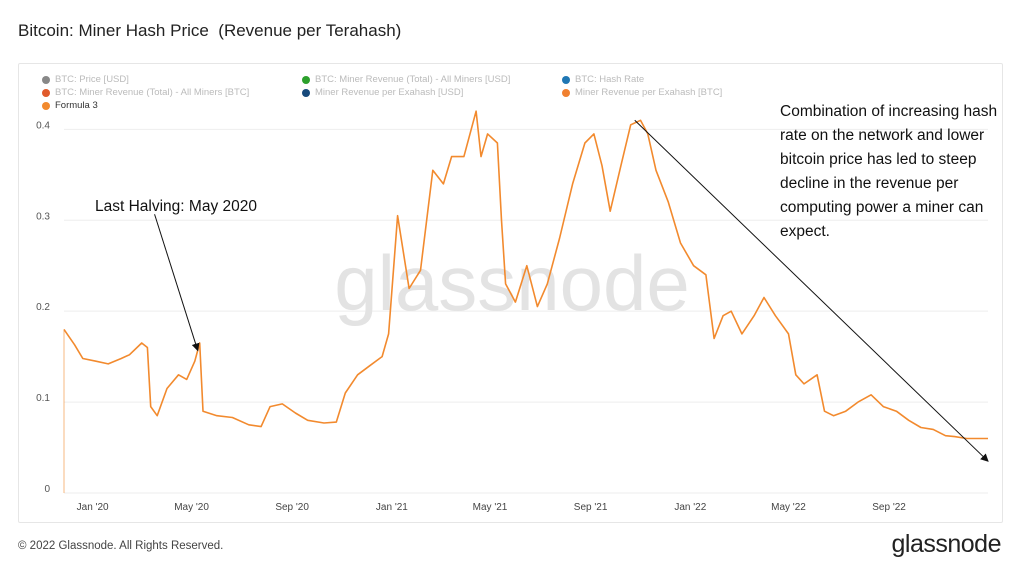 The height and width of the screenshot is (572, 1021). What do you see at coordinates (292, 507) in the screenshot?
I see `x-tick-label: Sep '20` at bounding box center [292, 507].